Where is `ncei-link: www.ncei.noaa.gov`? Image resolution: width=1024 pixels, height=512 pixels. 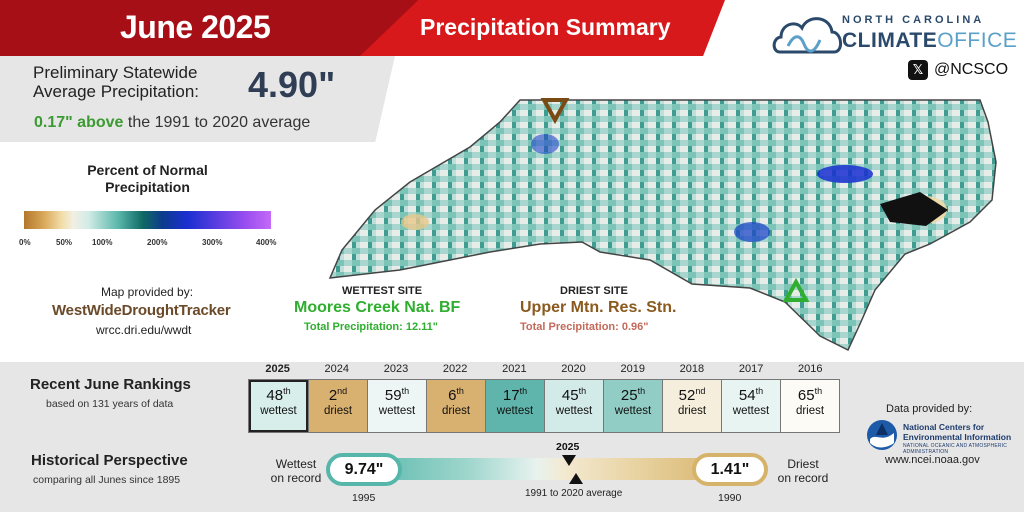 ncei-link: www.ncei.noaa.gov is located at coordinates (932, 460).